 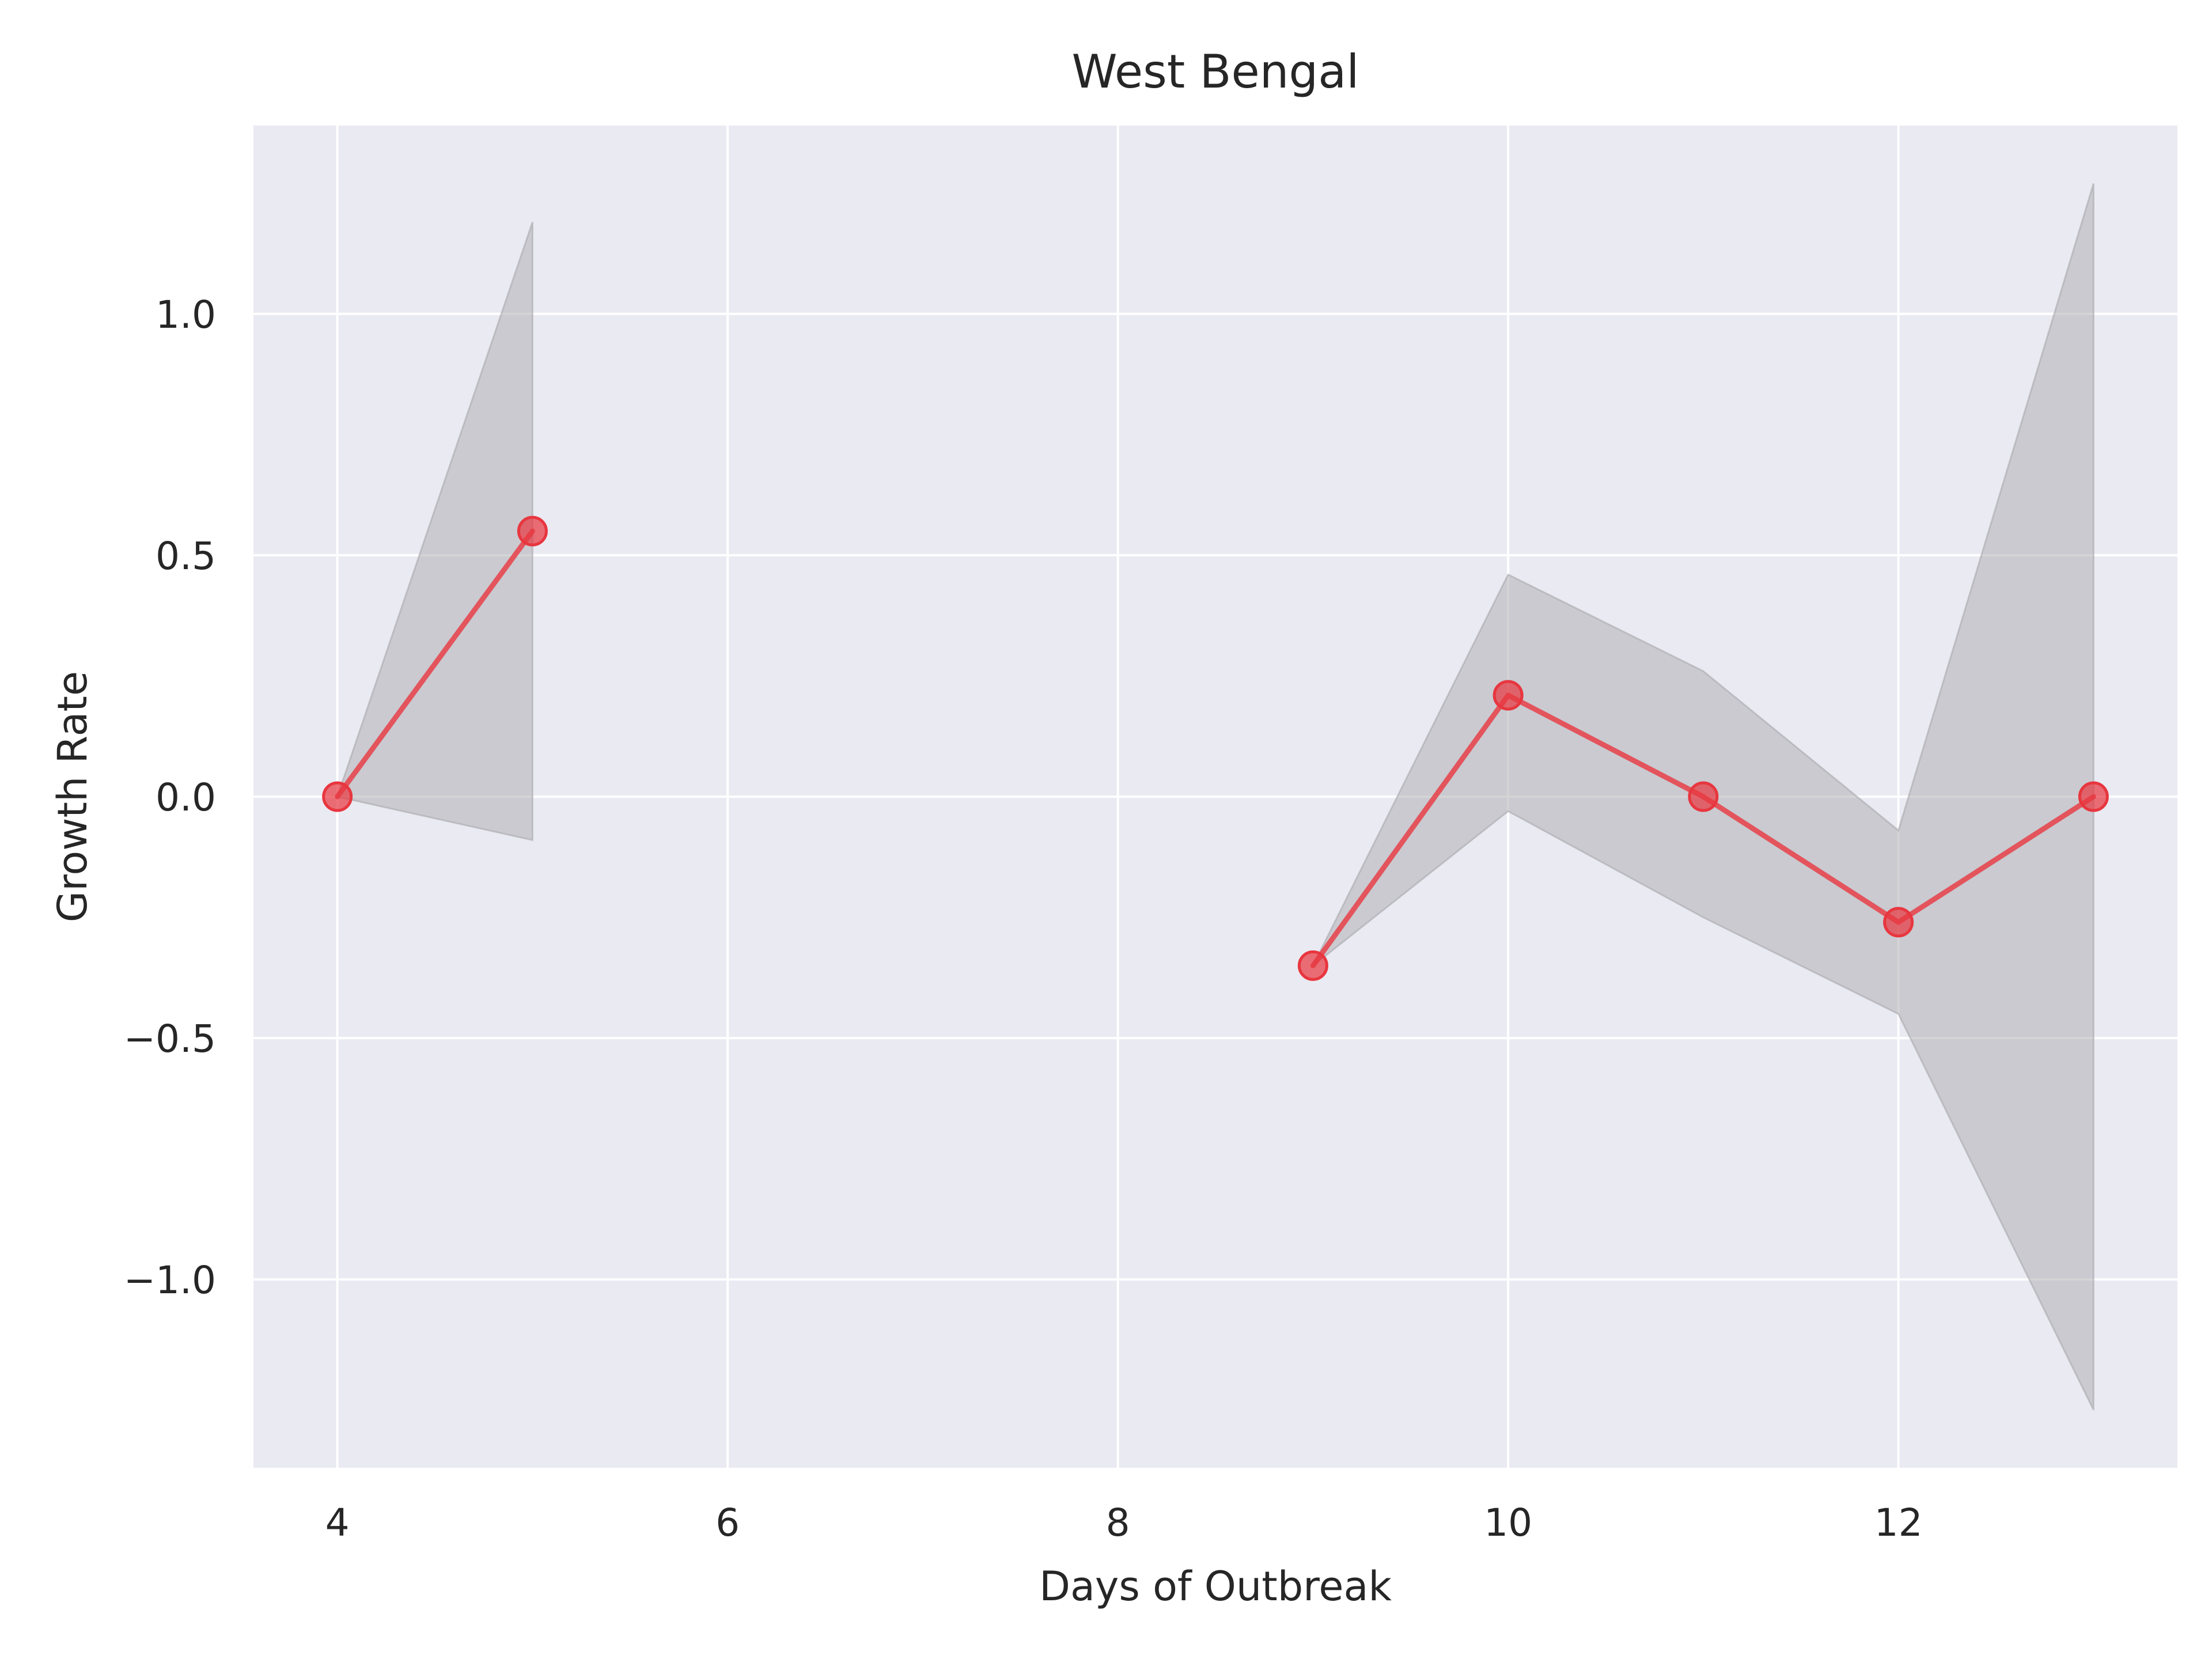 What do you see at coordinates (1215, 72) in the screenshot?
I see `chart-title: West Bengal` at bounding box center [1215, 72].